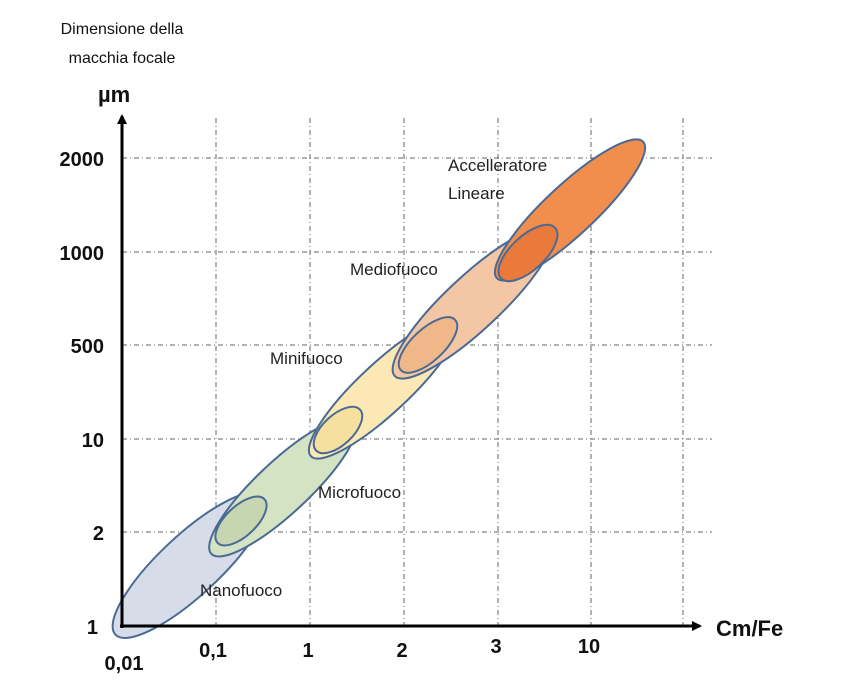  Describe the element at coordinates (87, 347) in the screenshot. I see `y-tick-label-500: 500` at that location.